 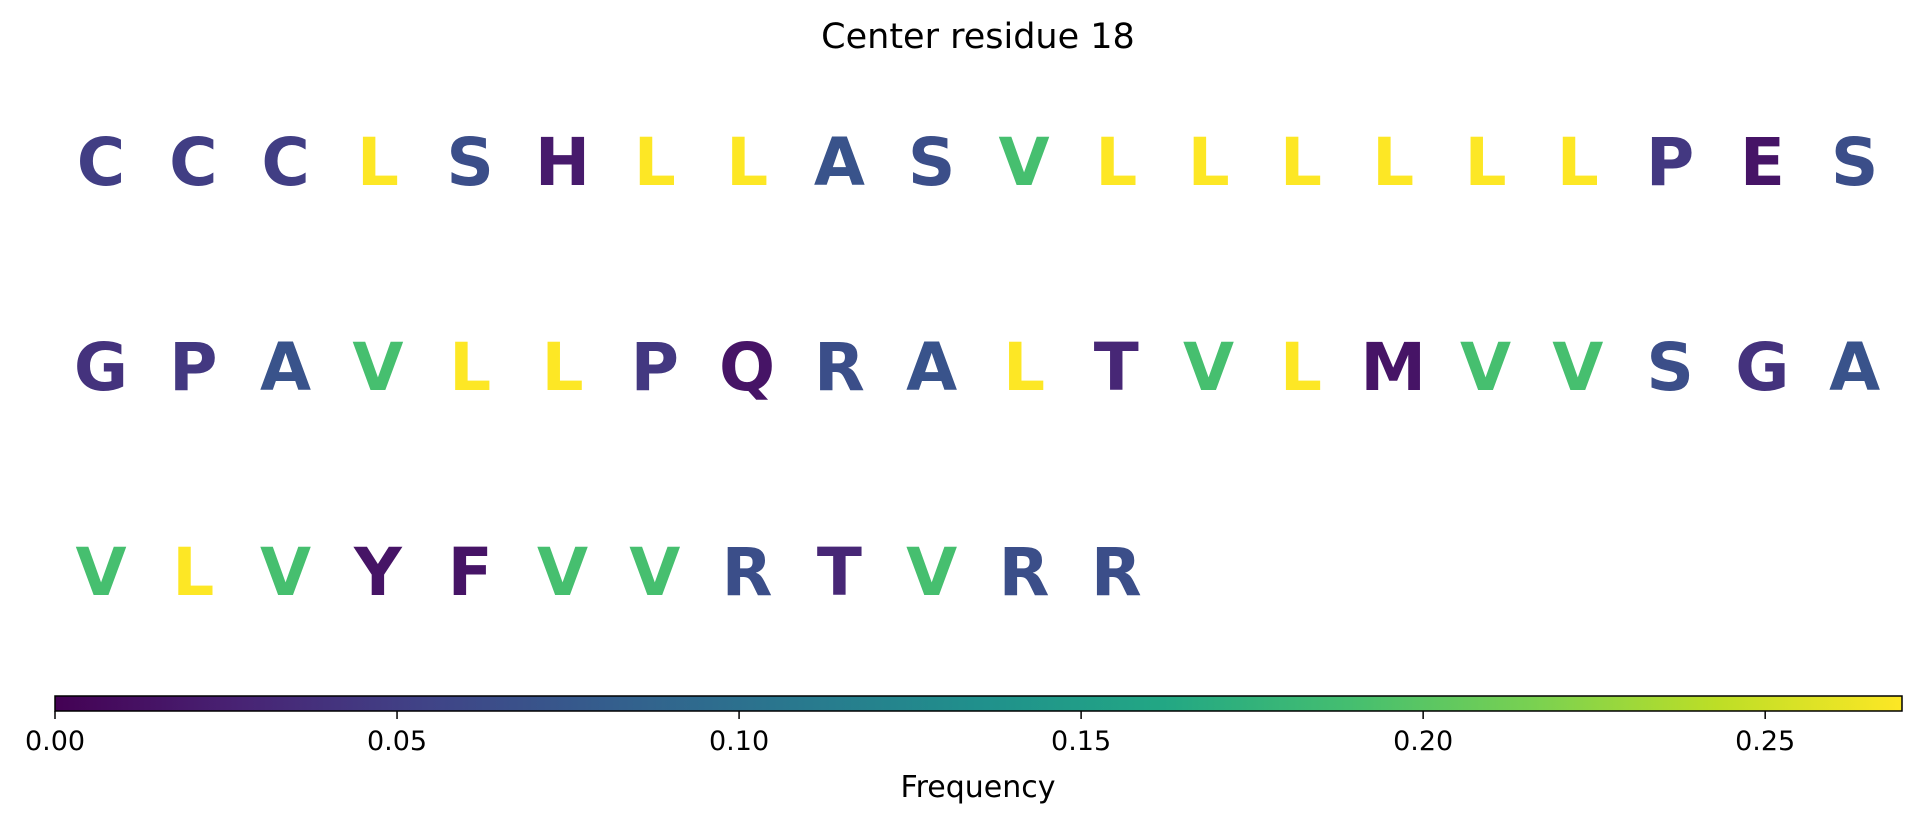 I want to click on colorbar-tick-label: 0.20, so click(x=1423, y=741).